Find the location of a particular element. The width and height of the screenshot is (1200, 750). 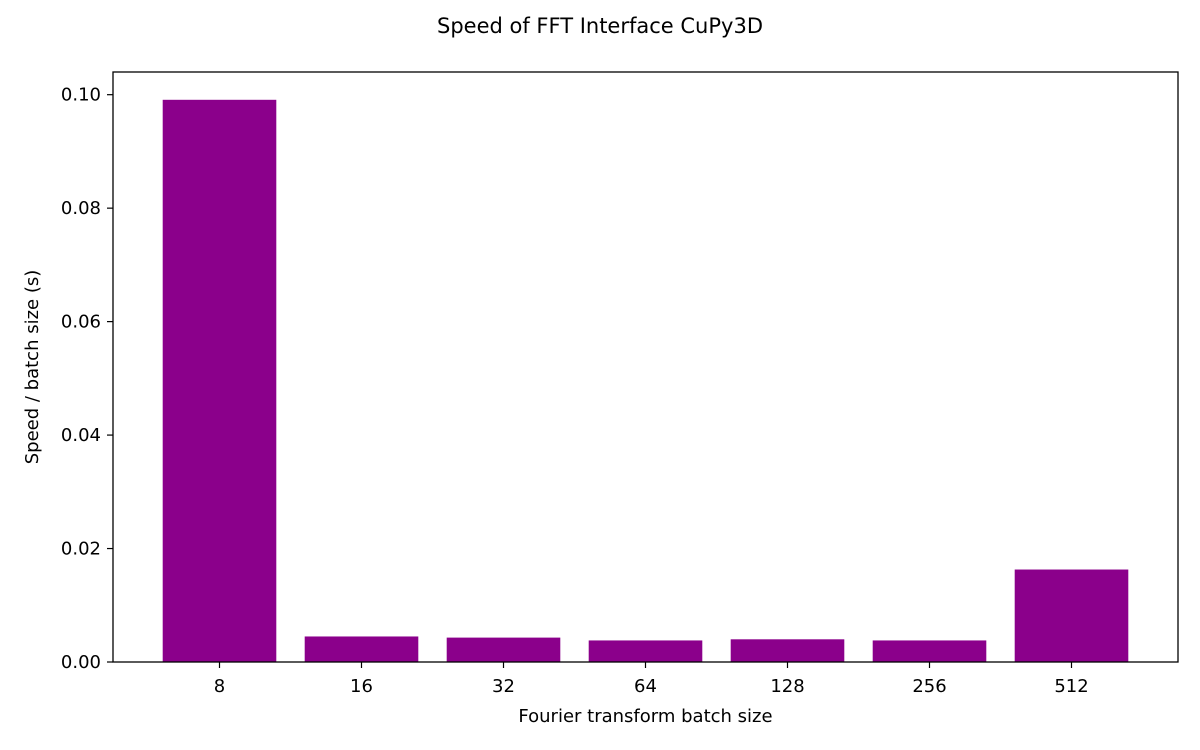

y-tick-label: 0.10 is located at coordinates (81, 95).